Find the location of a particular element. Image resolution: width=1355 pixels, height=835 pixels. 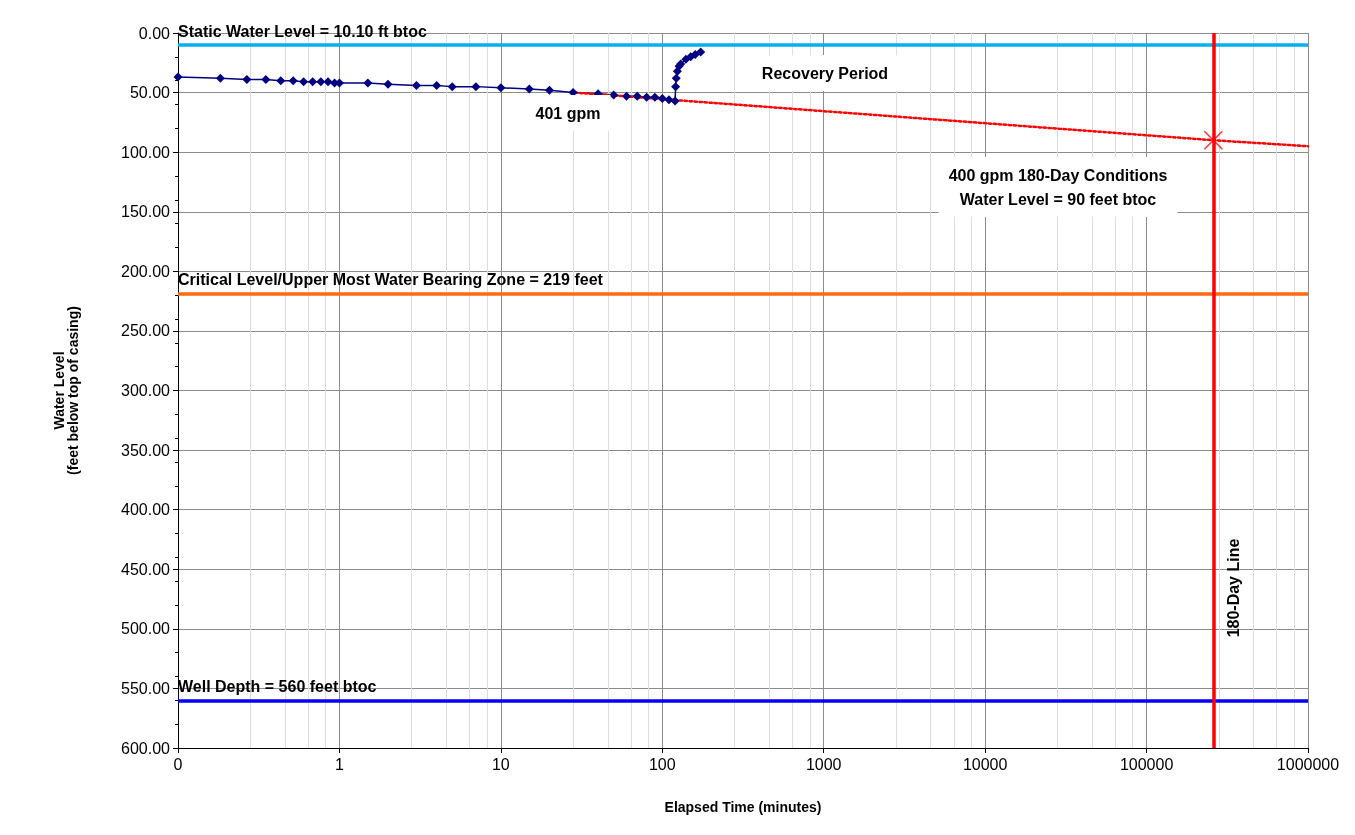

annotation: 400 gpm 180-Day Conditions Water Level = 90 feet btoc is located at coordinates (1058, 187).